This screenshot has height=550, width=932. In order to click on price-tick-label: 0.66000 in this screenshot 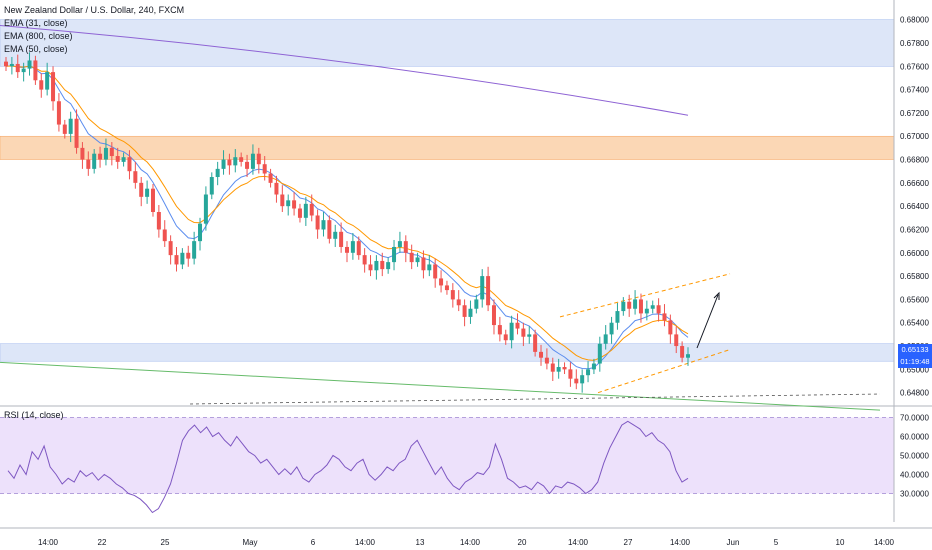, I will do `click(914, 253)`.